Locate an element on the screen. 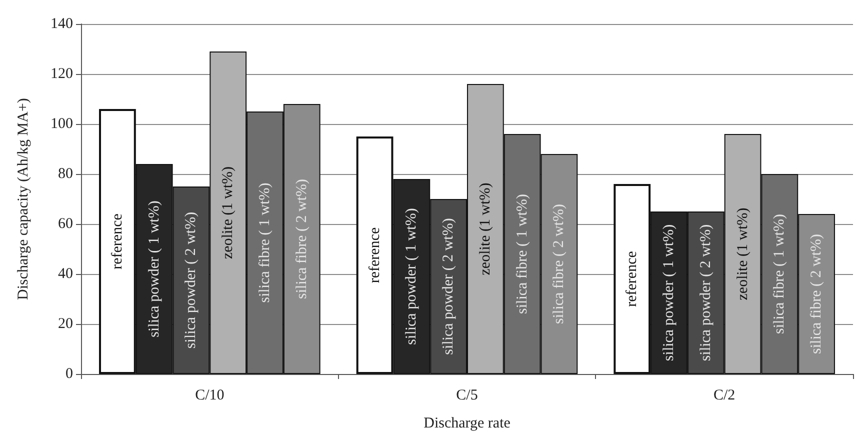 This screenshot has height=444, width=867. x-tick-label: C/10 is located at coordinates (209, 396).